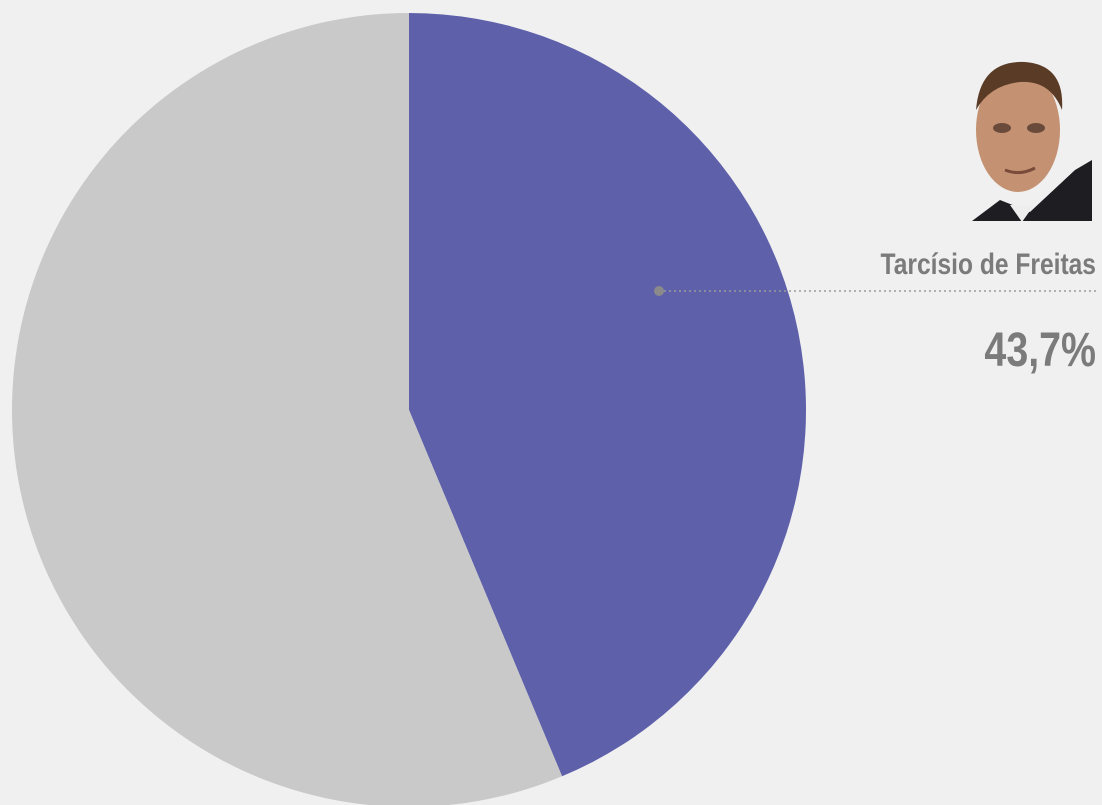 The height and width of the screenshot is (805, 1102). Describe the element at coordinates (659, 291) in the screenshot. I see `leader-dot` at that location.